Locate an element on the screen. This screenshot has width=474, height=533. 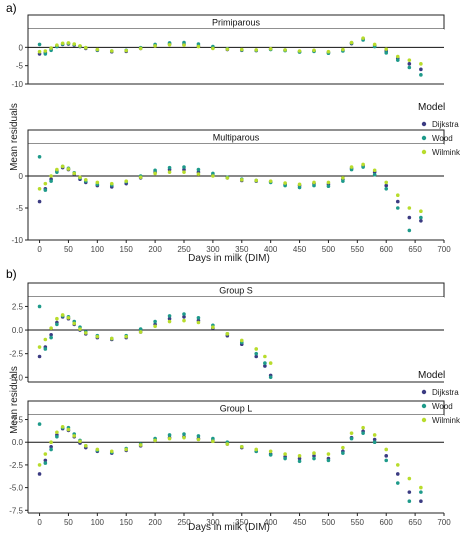
y-tick-label: -10 is located at coordinates (17, 240).